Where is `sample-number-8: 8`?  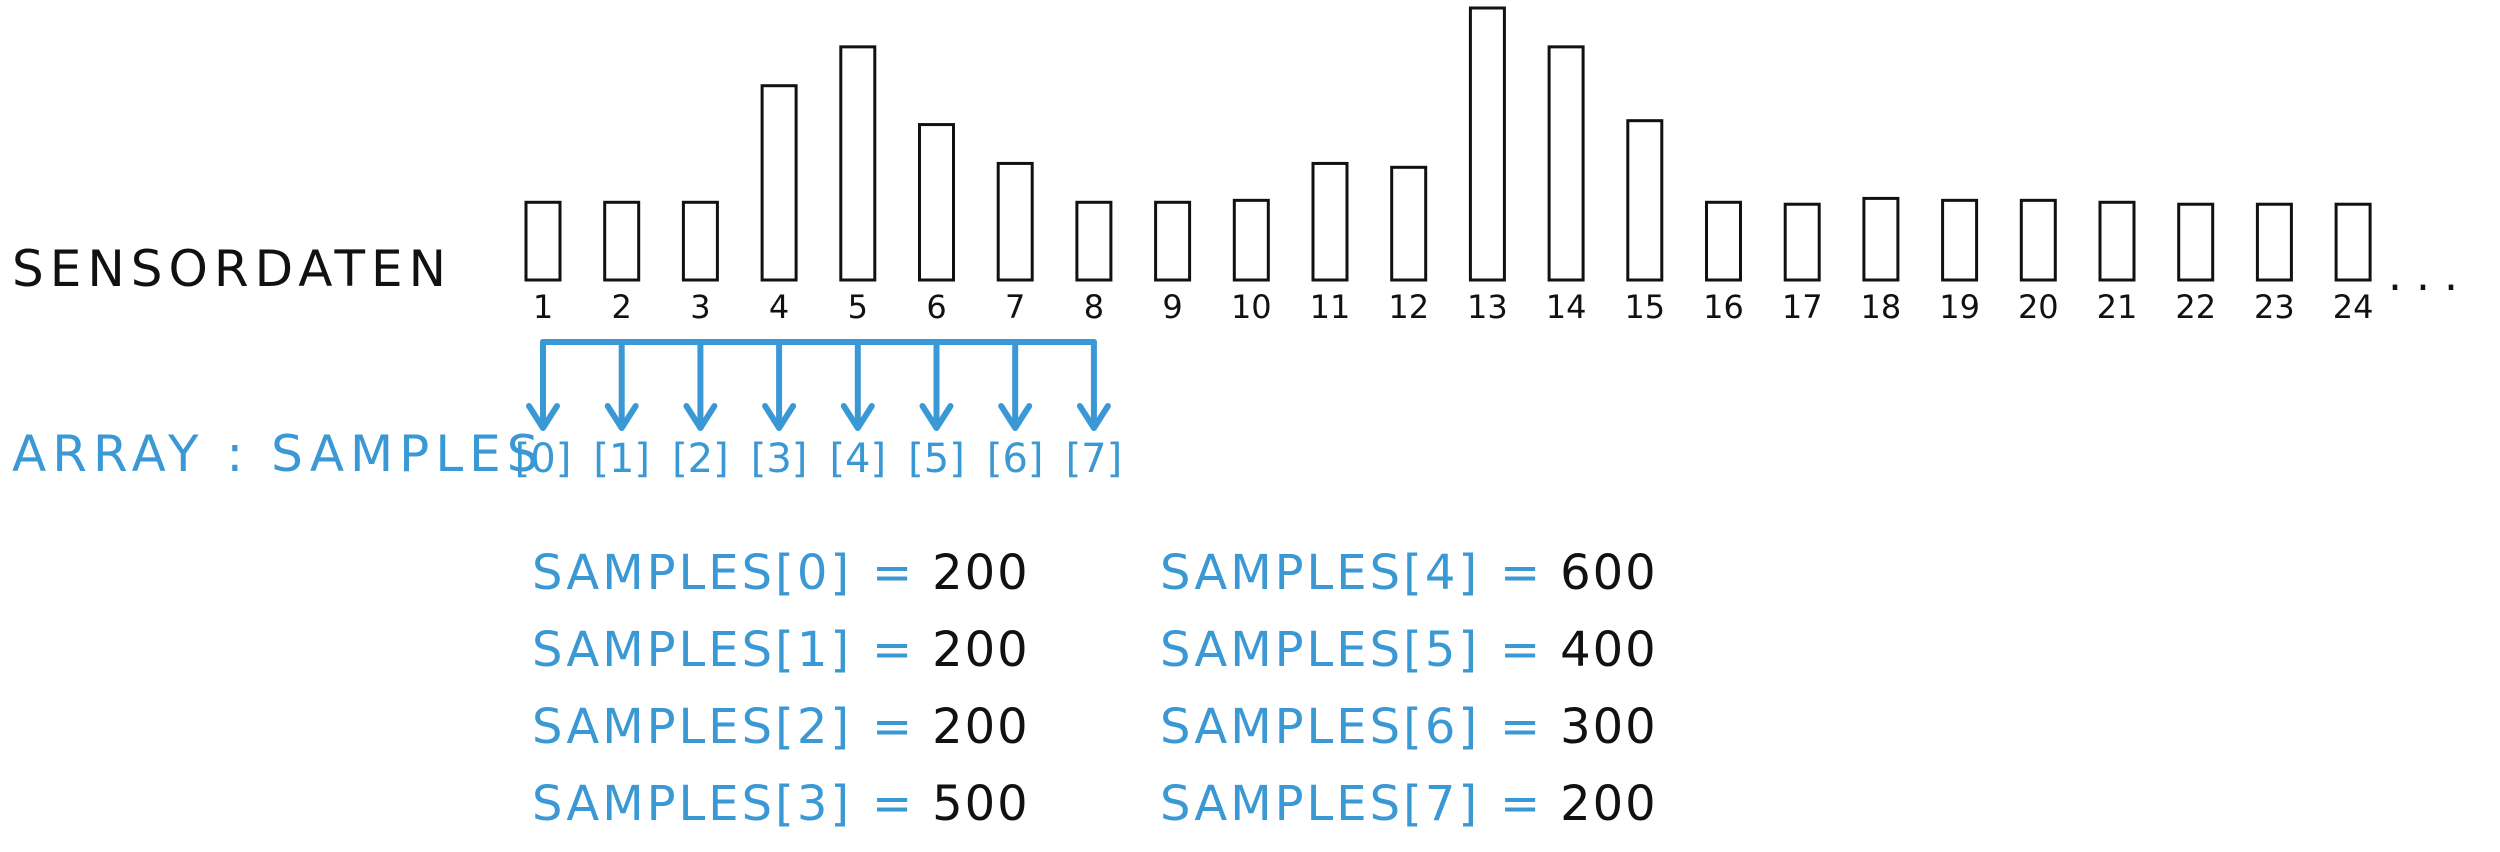 sample-number-8: 8 is located at coordinates (1094, 307).